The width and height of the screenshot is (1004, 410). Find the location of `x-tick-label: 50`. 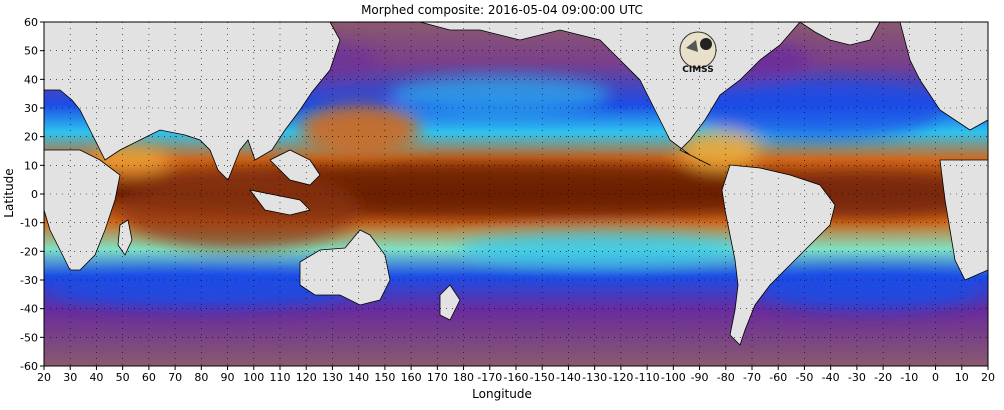

x-tick-label: 50 is located at coordinates (123, 377).